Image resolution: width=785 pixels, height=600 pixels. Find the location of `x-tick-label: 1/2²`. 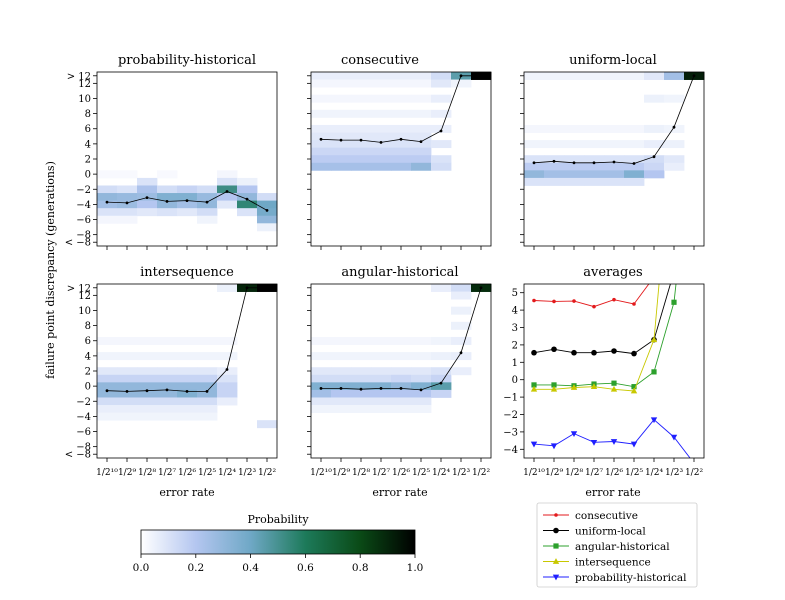

x-tick-label: 1/2² is located at coordinates (694, 473).